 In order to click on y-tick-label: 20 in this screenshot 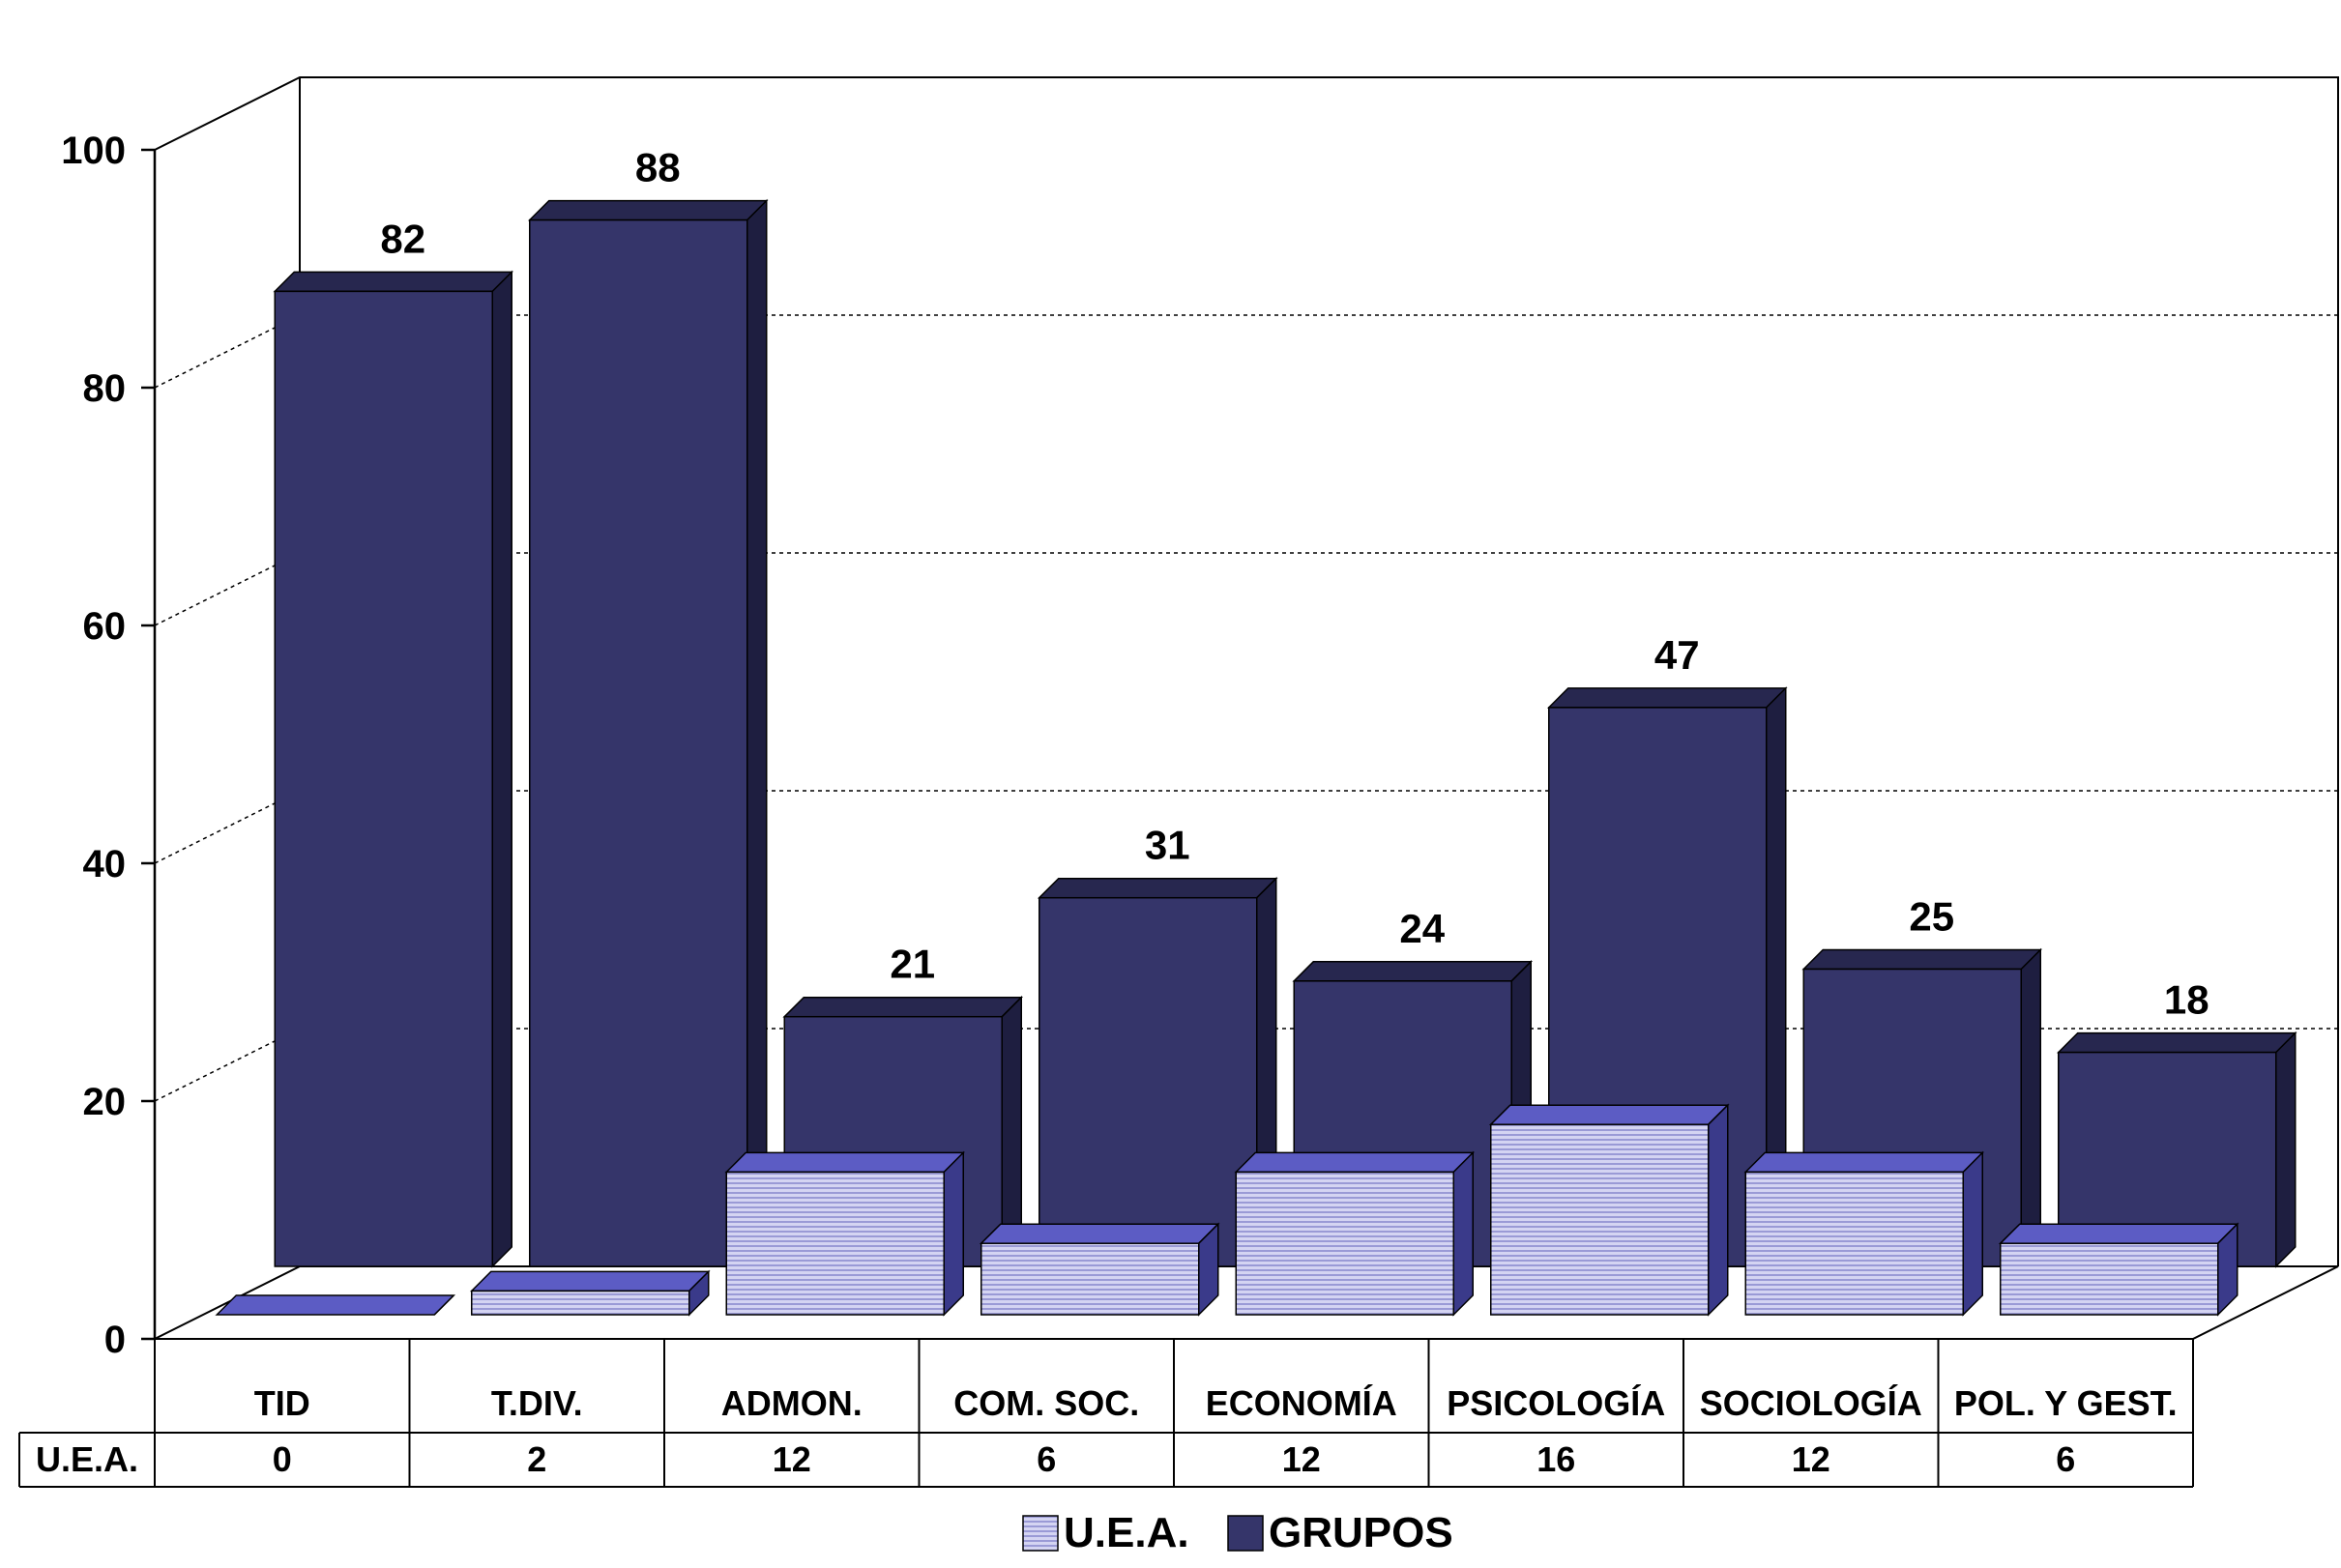, I will do `click(105, 1102)`.